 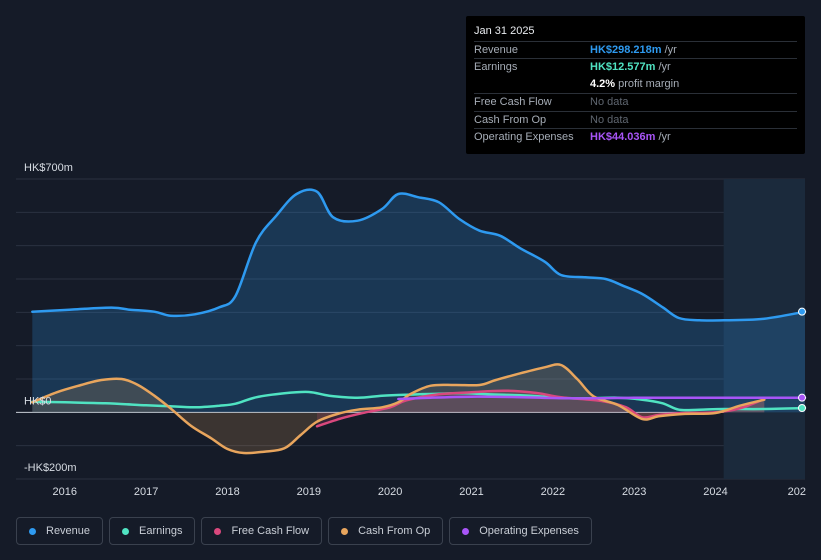 What do you see at coordinates (394, 531) in the screenshot?
I see `legend-label: Cash From Op` at bounding box center [394, 531].